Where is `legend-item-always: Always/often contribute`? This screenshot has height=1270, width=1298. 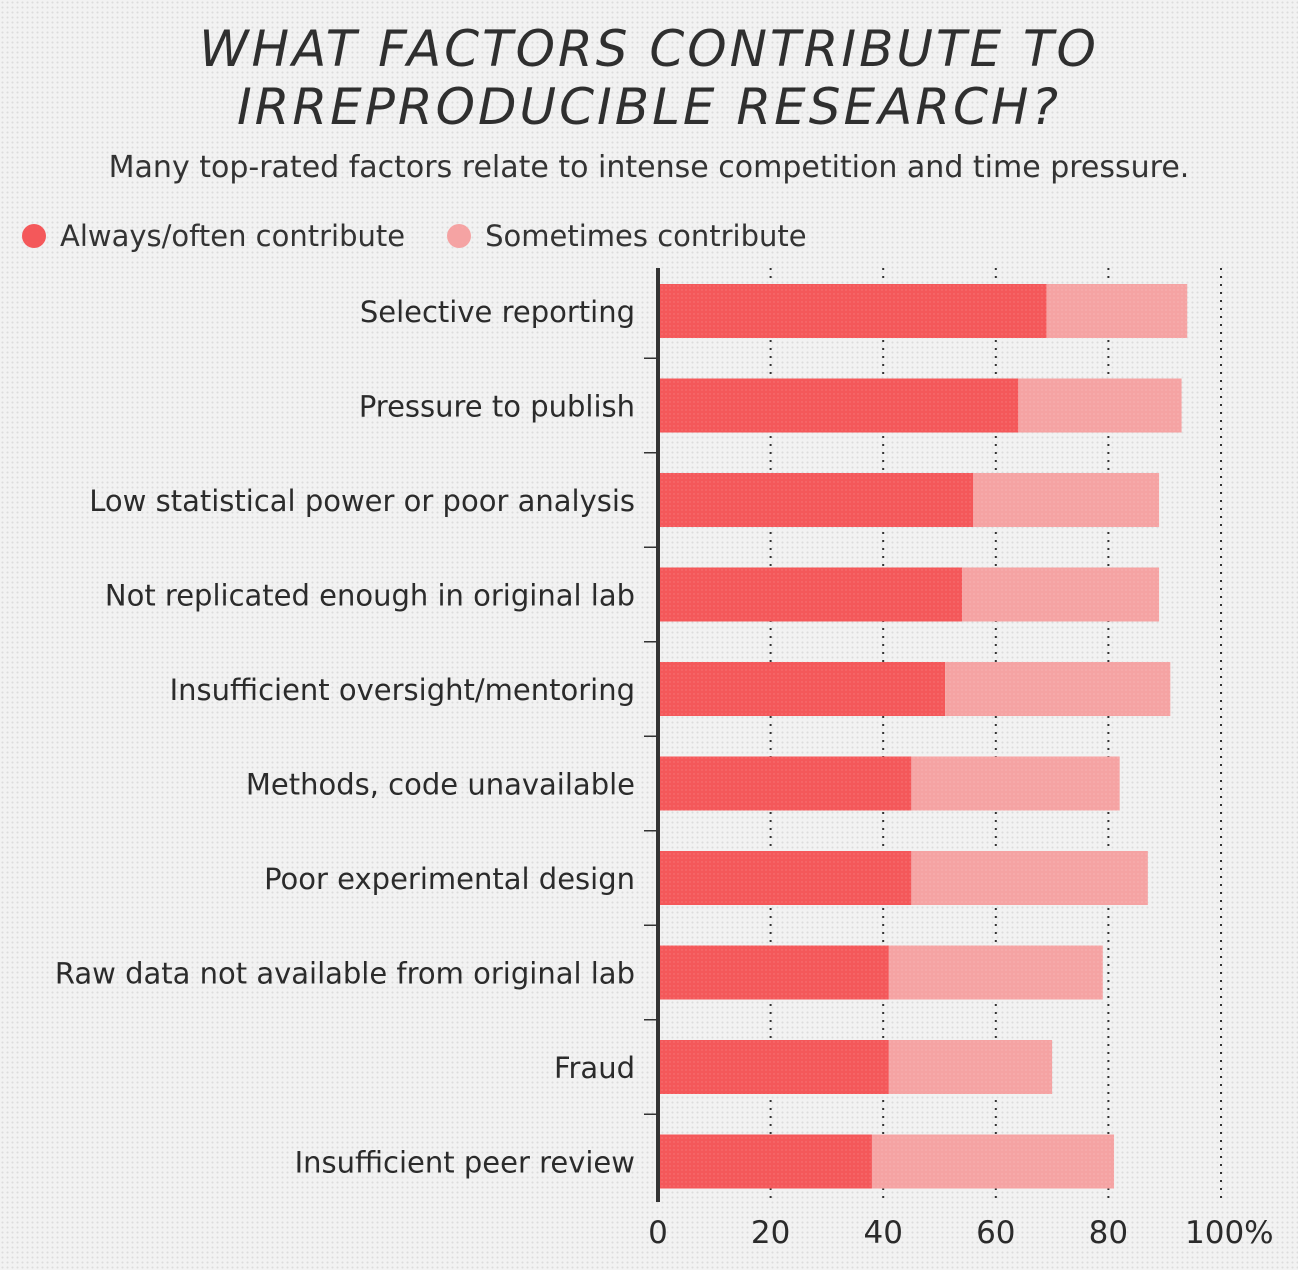 legend-item-always: Always/often contribute is located at coordinates (213, 236).